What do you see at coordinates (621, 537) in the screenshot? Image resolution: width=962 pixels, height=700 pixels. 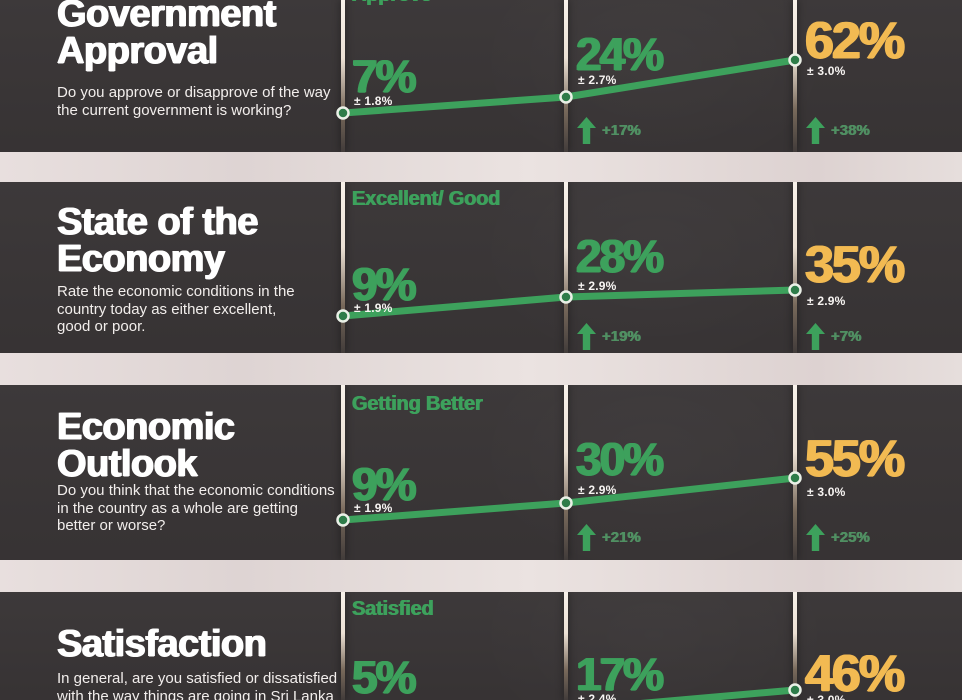 I see `change-value: +21%` at bounding box center [621, 537].